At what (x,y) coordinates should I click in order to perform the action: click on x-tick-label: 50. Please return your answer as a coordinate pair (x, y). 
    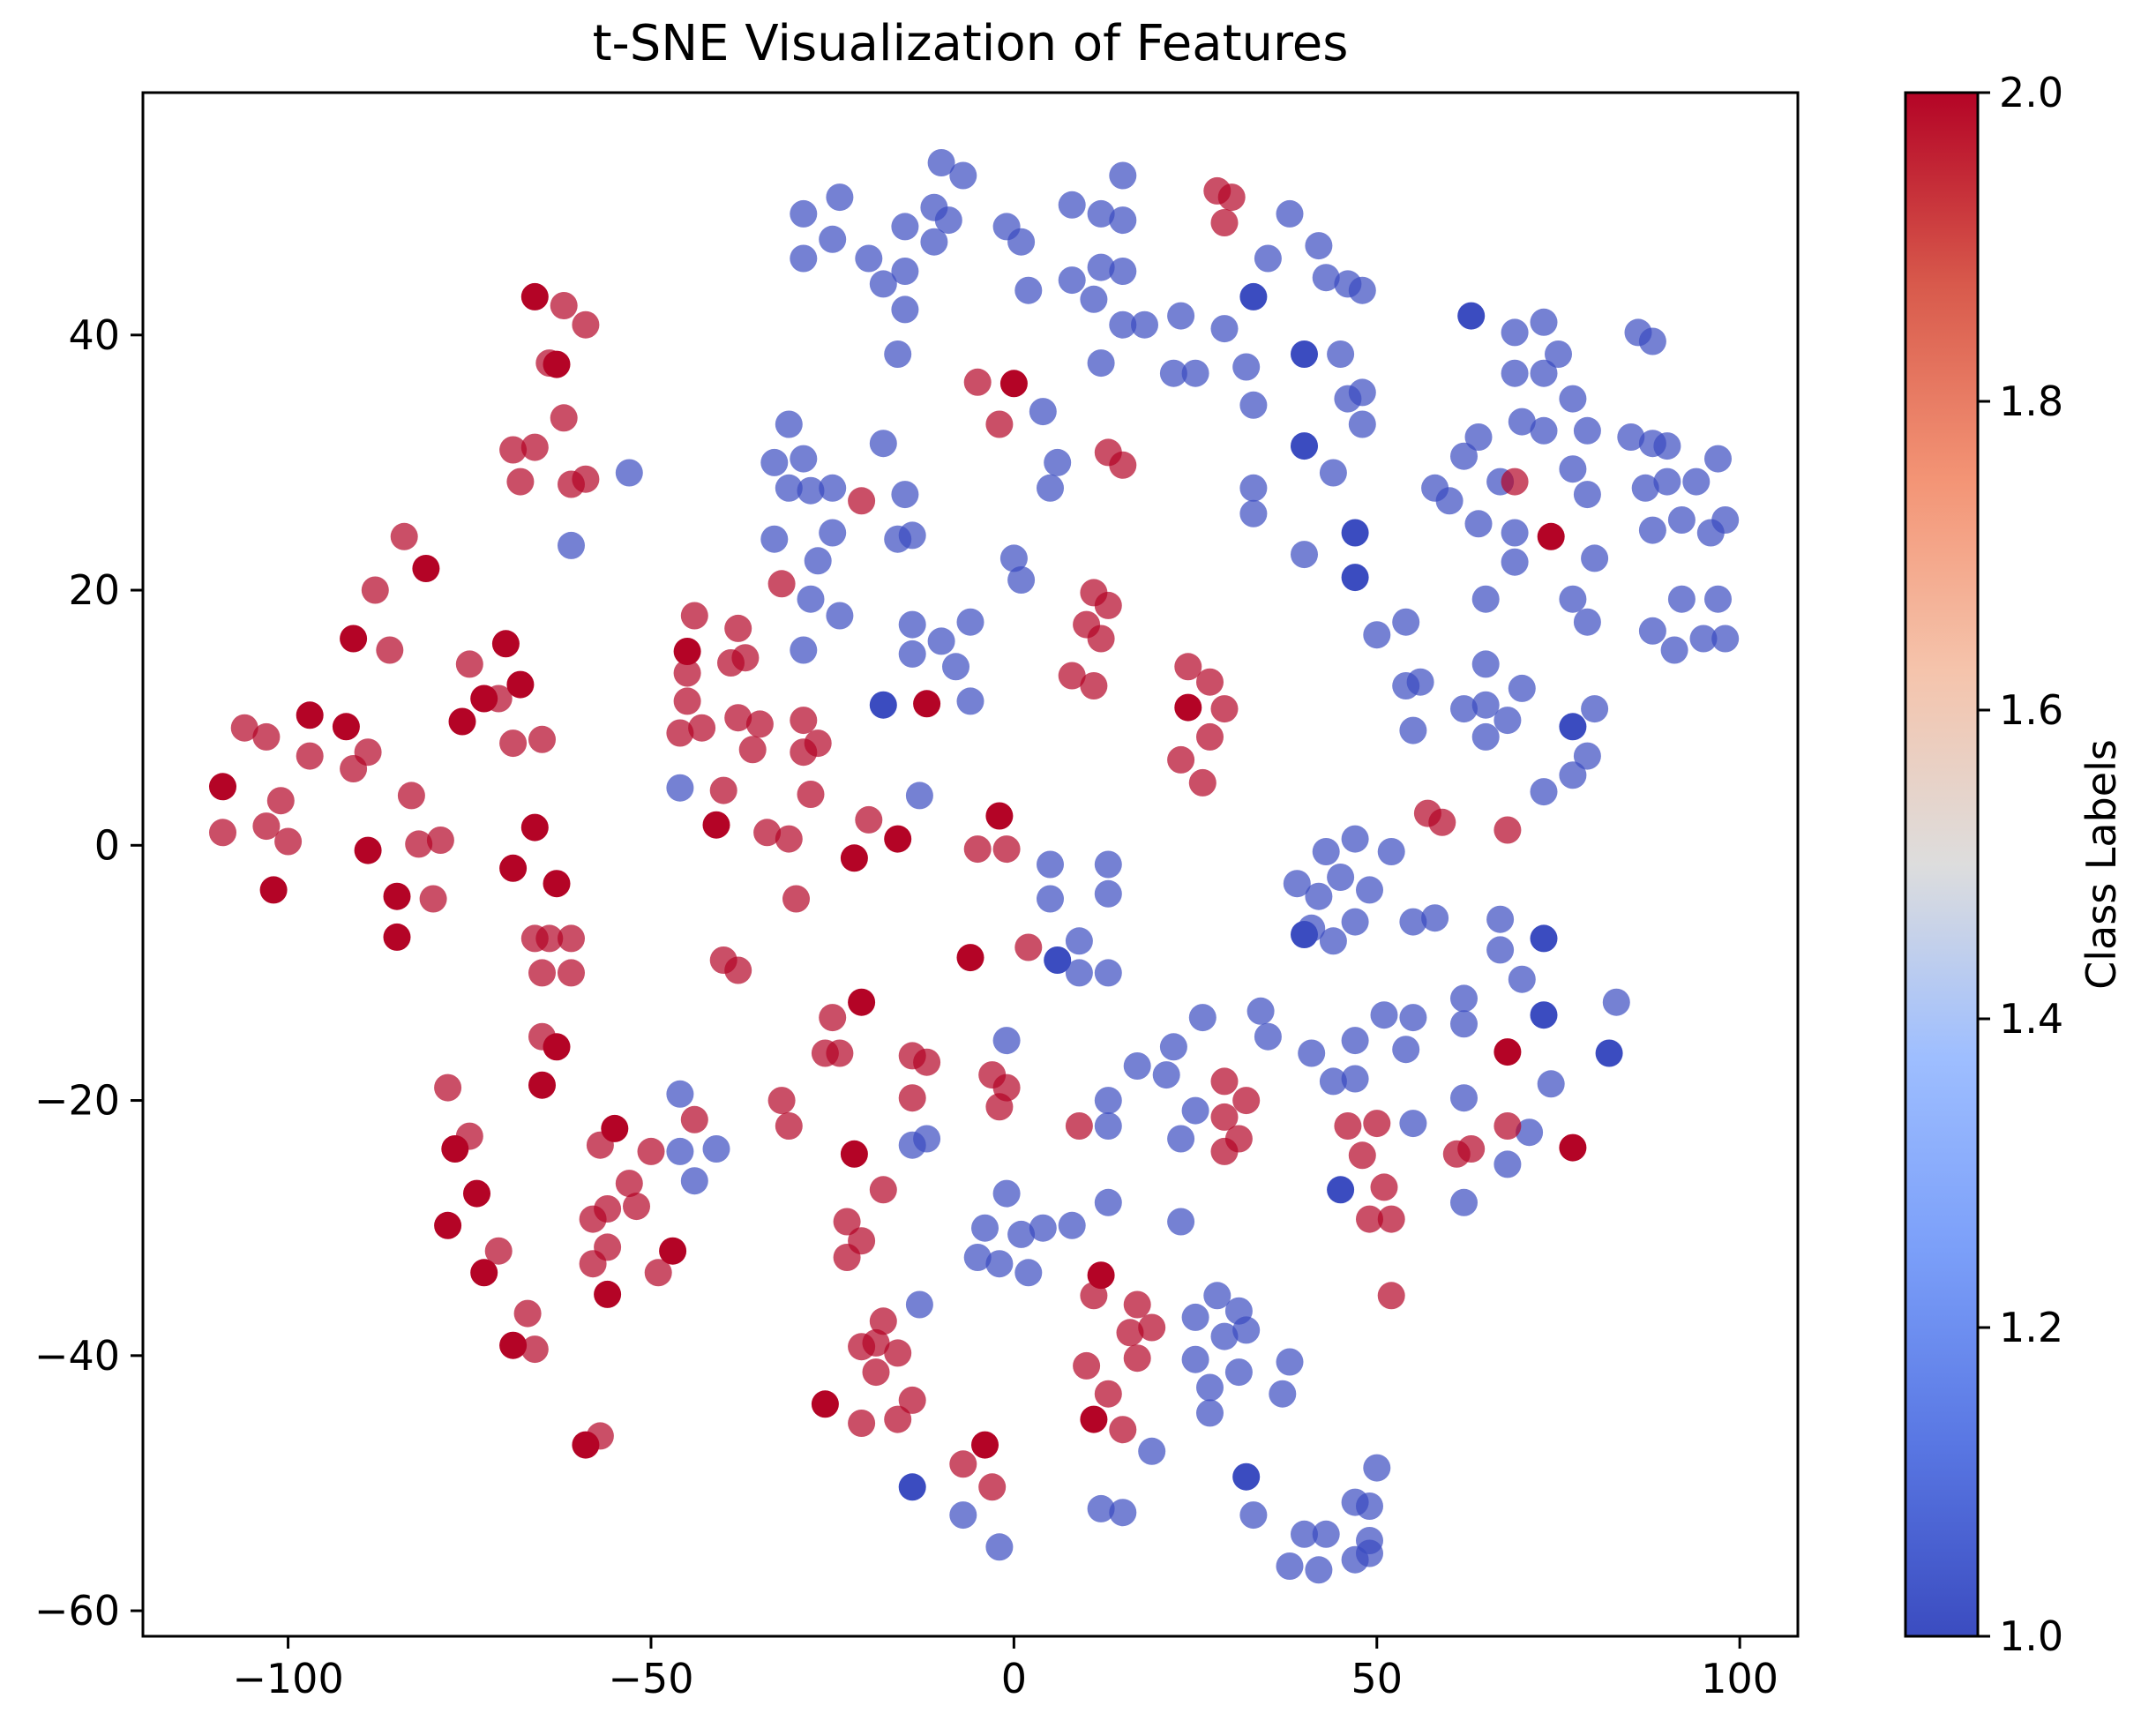
    Looking at the image, I should click on (1377, 1678).